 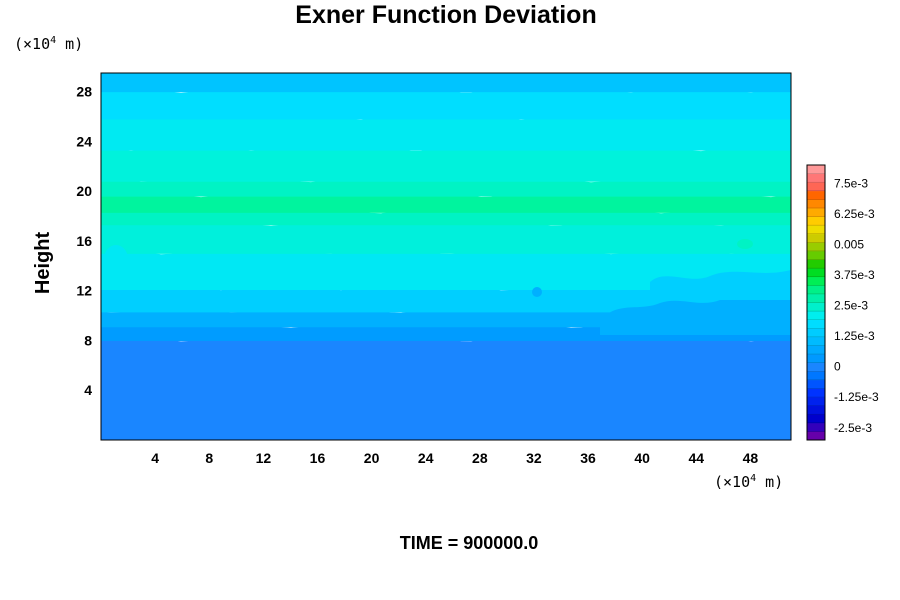 What do you see at coordinates (853, 428) in the screenshot?
I see `colorbar-label: -2.5e-3` at bounding box center [853, 428].